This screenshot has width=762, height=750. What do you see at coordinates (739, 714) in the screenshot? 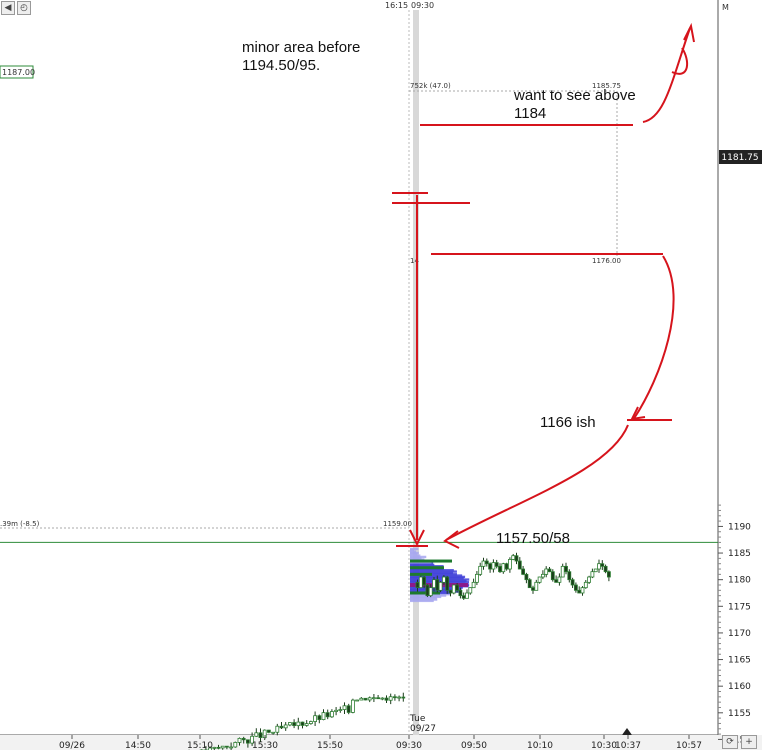
I see `y-tick-label: 1155` at bounding box center [739, 714].